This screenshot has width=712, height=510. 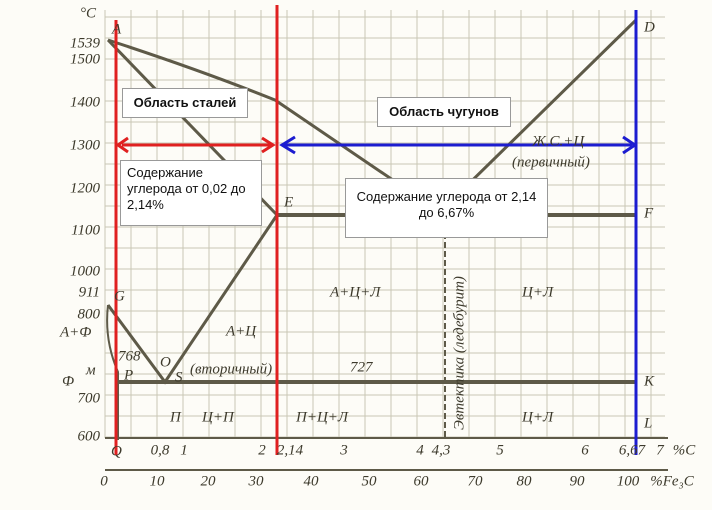 I want to click on side-label: 768, so click(x=129, y=356).